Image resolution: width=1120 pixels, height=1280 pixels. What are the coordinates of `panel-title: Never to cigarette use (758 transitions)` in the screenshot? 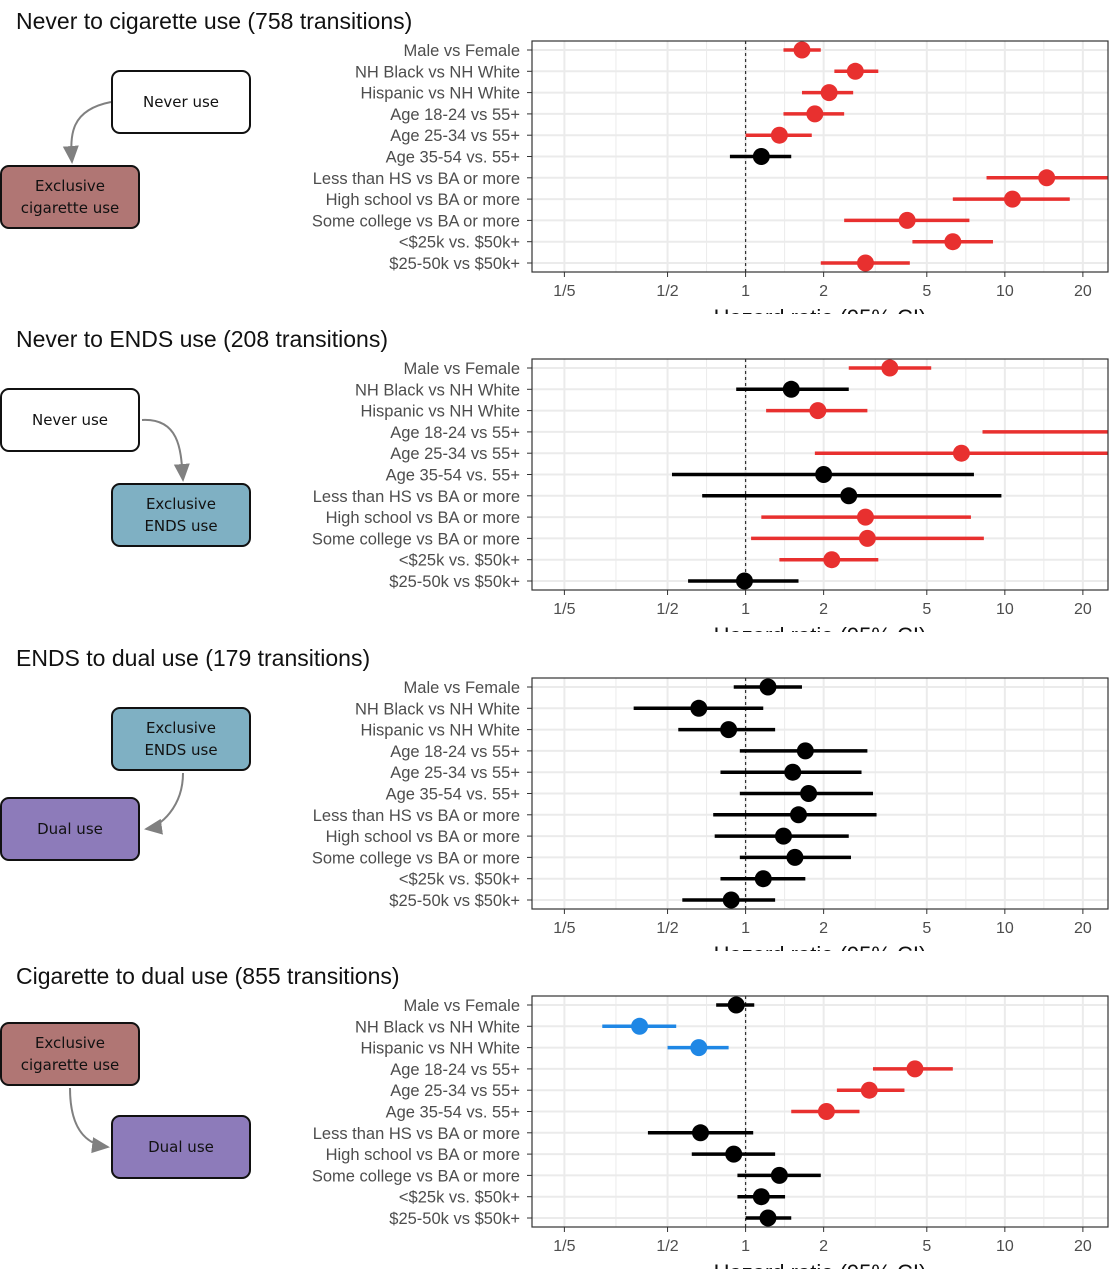 It's located at (214, 21).